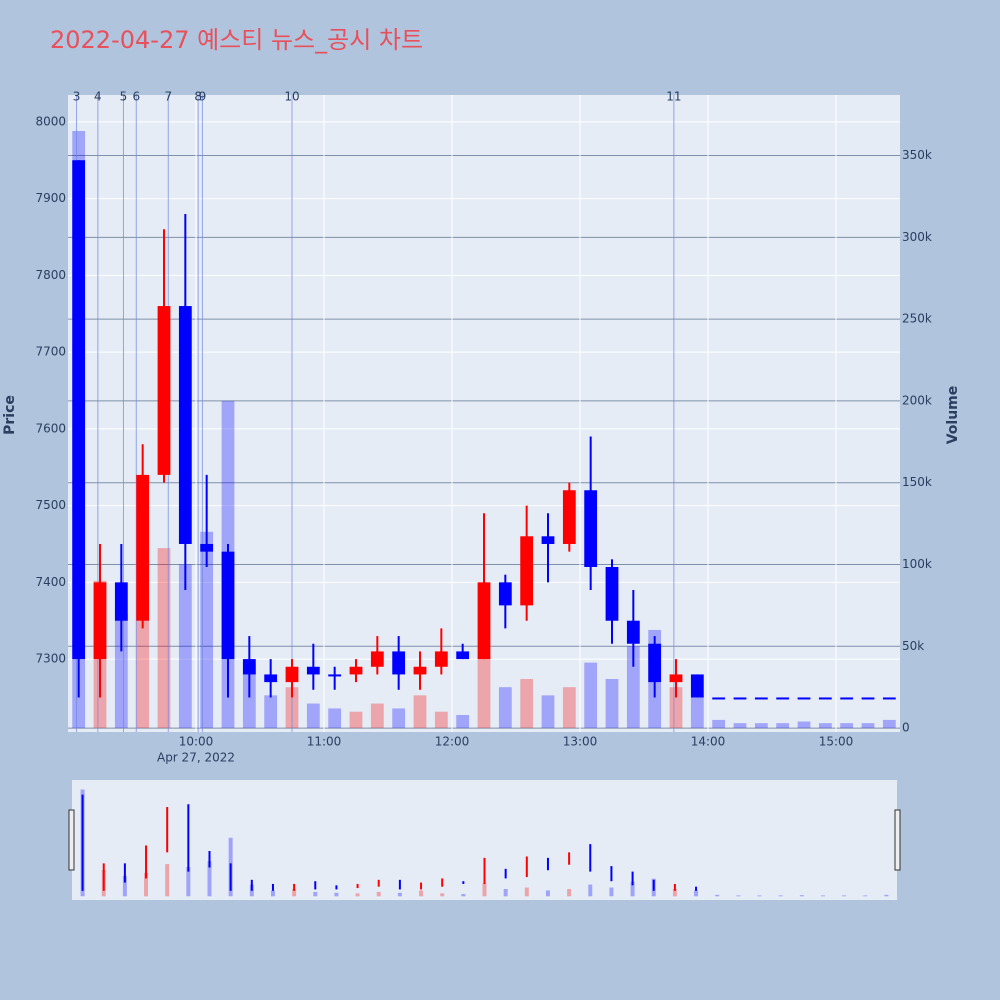  What do you see at coordinates (198, 97) in the screenshot?
I see `event-label: 8` at bounding box center [198, 97].